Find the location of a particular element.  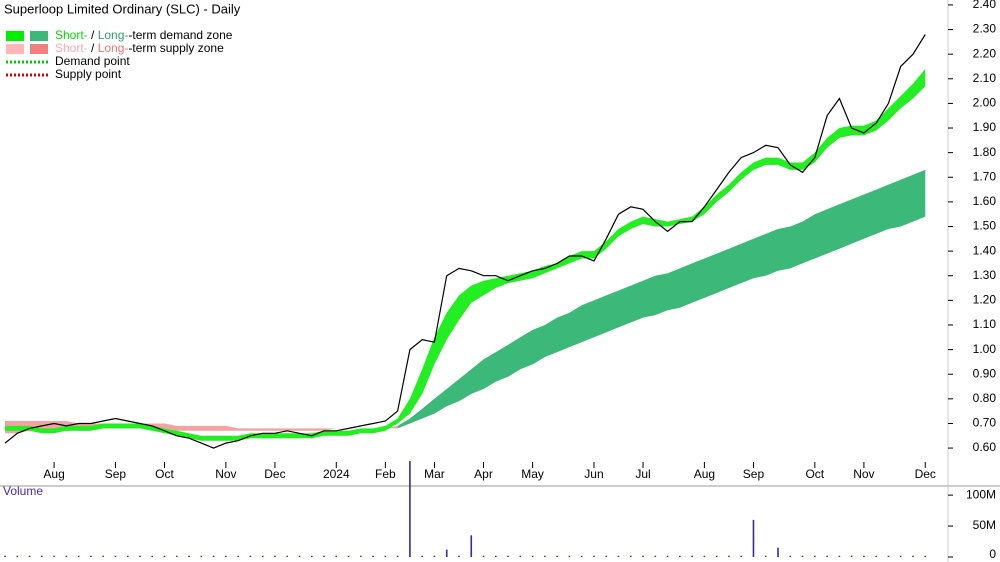

x-tick-label: Jul is located at coordinates (642, 474).